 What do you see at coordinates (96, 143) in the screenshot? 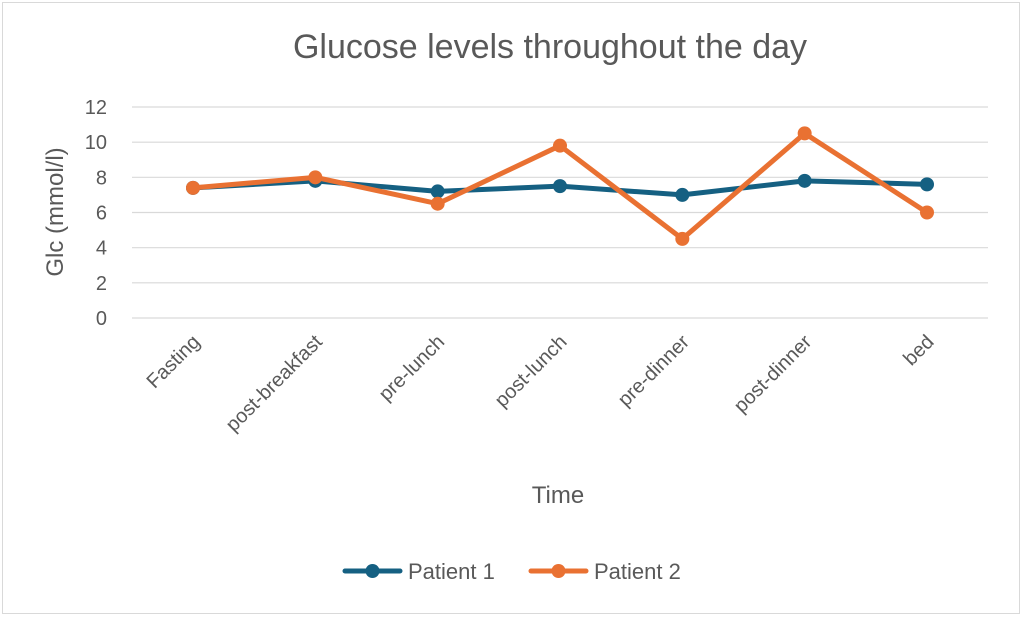
I see `y-tick-label: 10` at bounding box center [96, 143].